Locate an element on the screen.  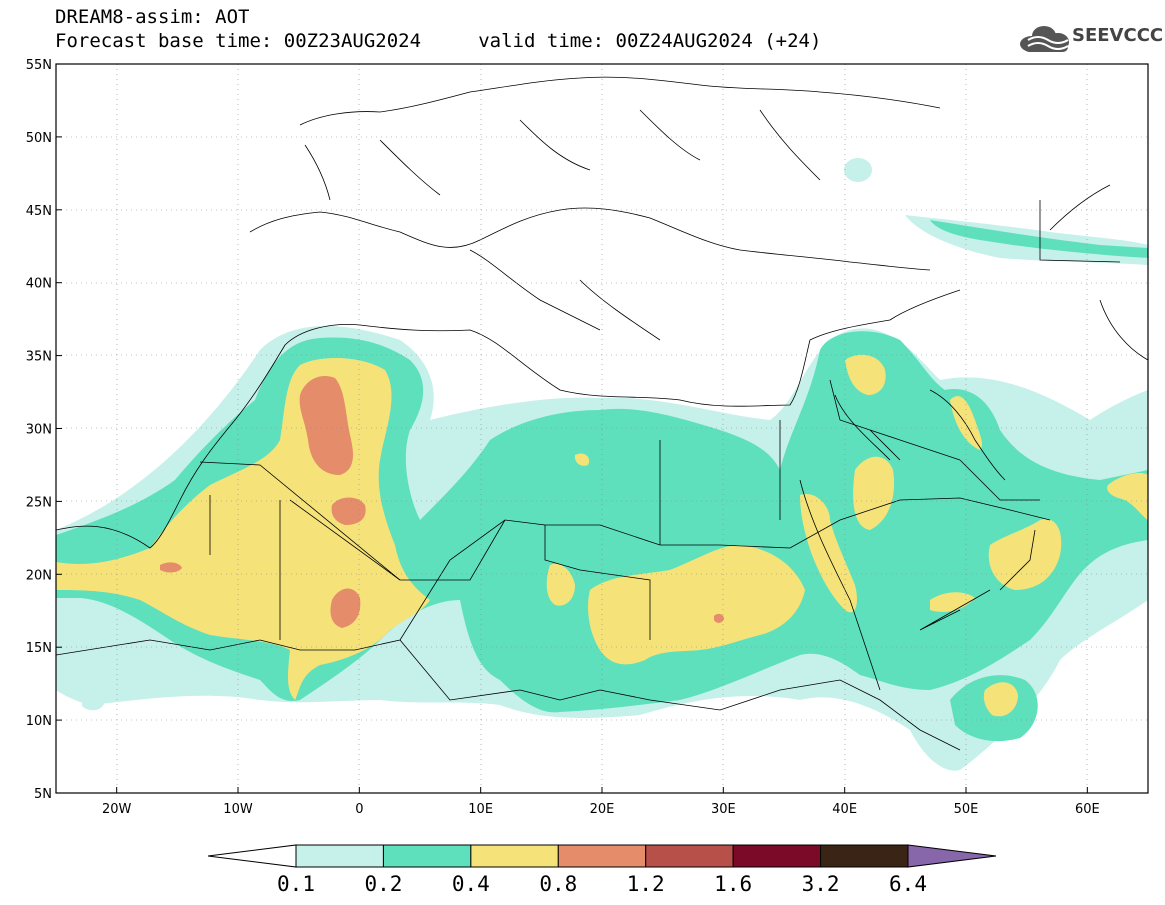
latitude-axis: 55N 50N 45N 40N 35N 30N 25N 20N 15N 10N 5N is located at coordinates (44, 430).